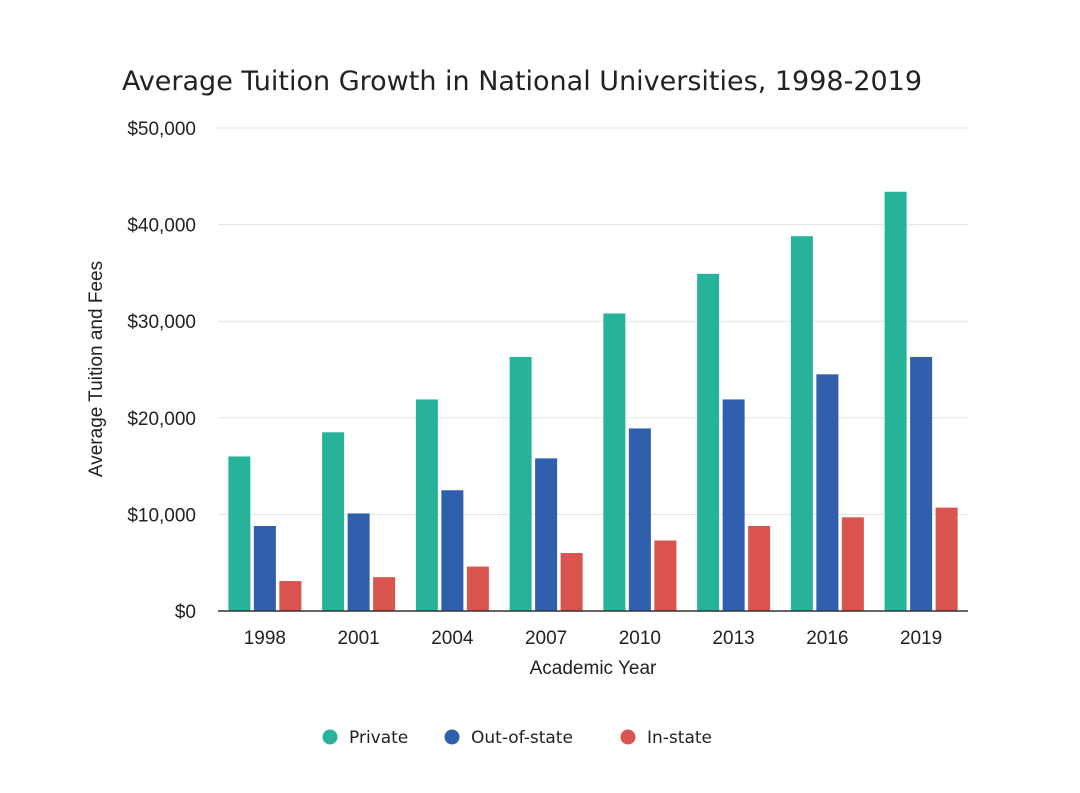 The height and width of the screenshot is (793, 1080). What do you see at coordinates (161, 322) in the screenshot?
I see `y-tick-label: $30,000` at bounding box center [161, 322].